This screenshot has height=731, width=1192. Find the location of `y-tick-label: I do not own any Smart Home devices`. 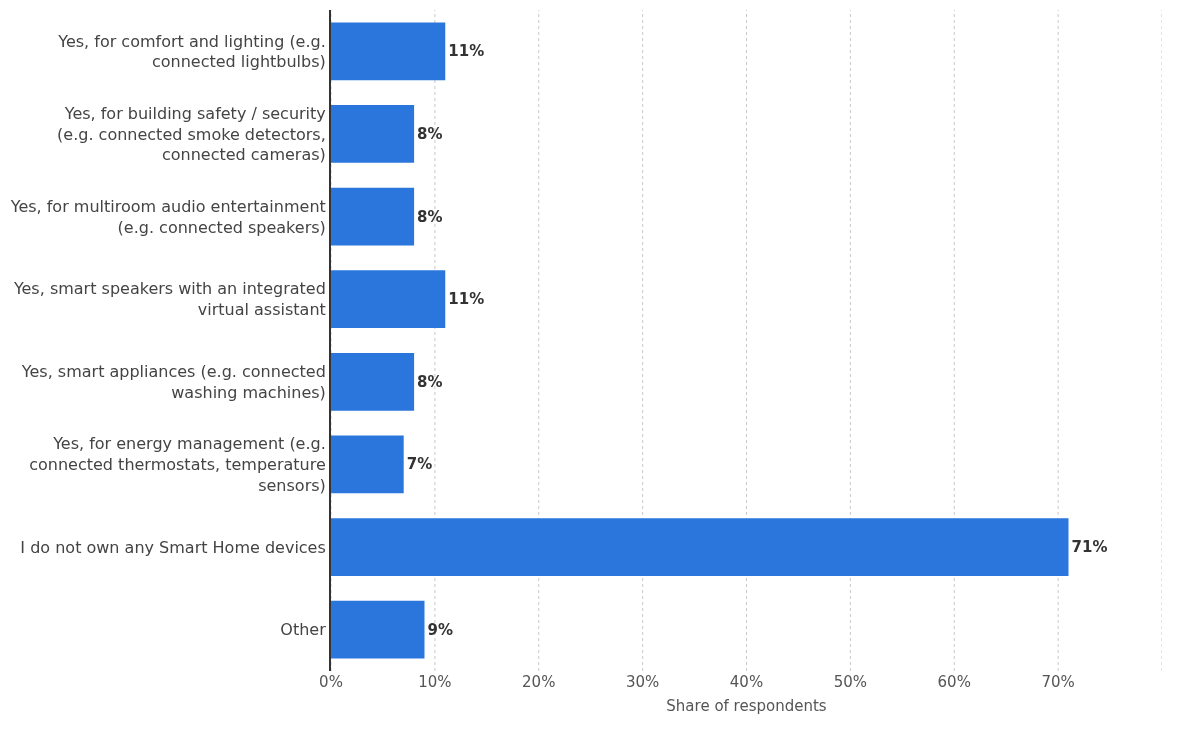

y-tick-label: I do not own any Smart Home devices is located at coordinates (173, 547).